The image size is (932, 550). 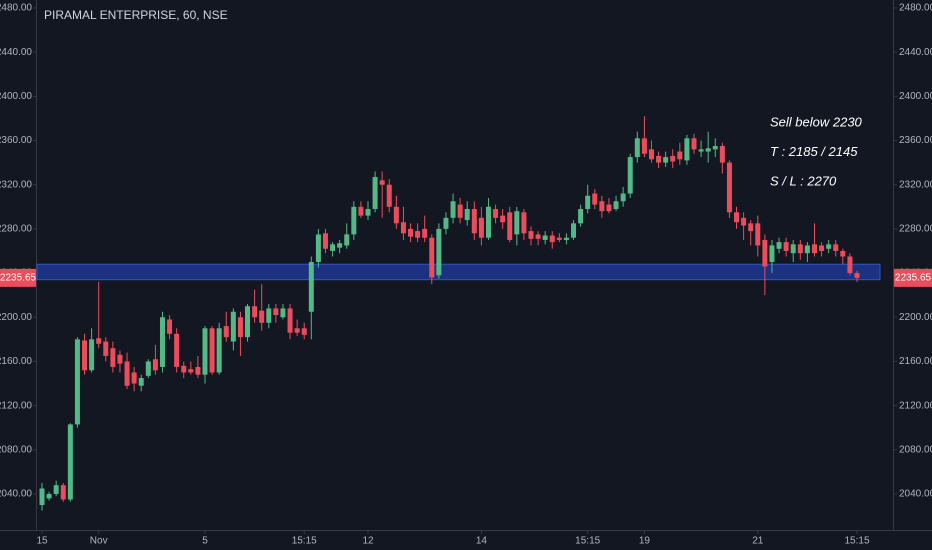 What do you see at coordinates (856, 541) in the screenshot?
I see `x-tick-label: 15:15` at bounding box center [856, 541].